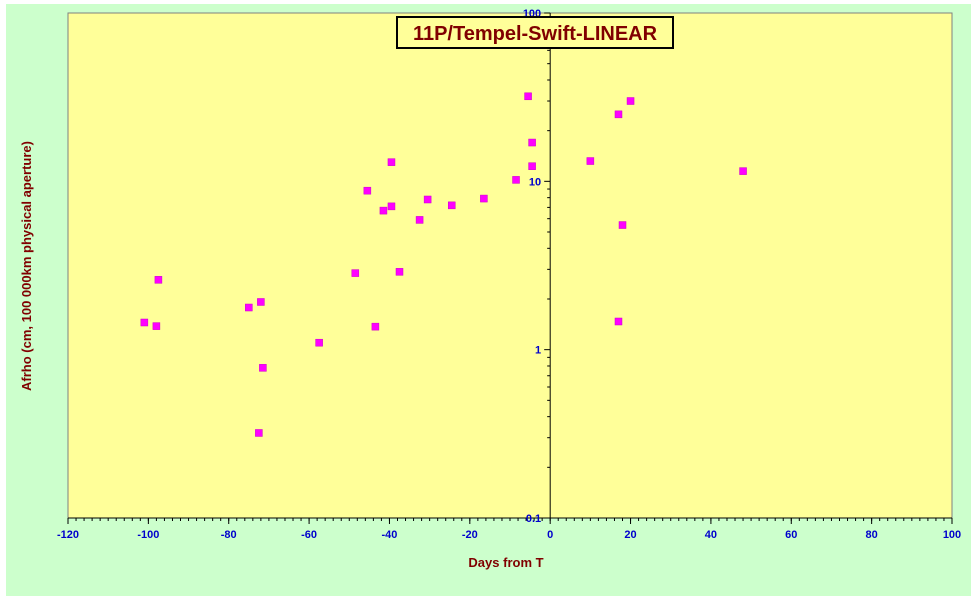 This screenshot has width=976, height=602. I want to click on x-tick-label: 40, so click(711, 535).